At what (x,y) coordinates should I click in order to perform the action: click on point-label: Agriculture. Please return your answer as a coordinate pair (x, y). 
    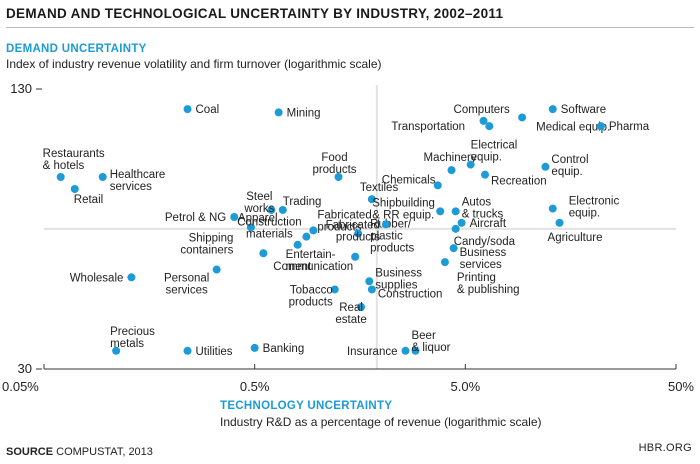
    Looking at the image, I should click on (575, 238).